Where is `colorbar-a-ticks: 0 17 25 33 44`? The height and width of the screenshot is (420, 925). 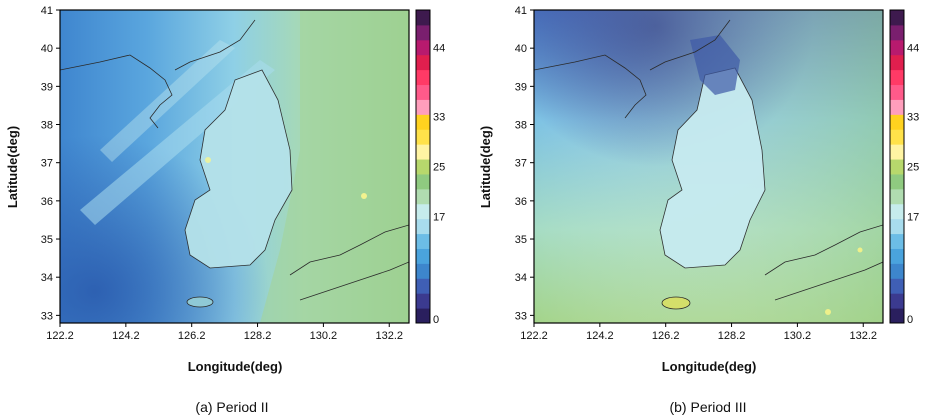
colorbar-a-ticks: 0 17 25 33 44 is located at coordinates (439, 184).